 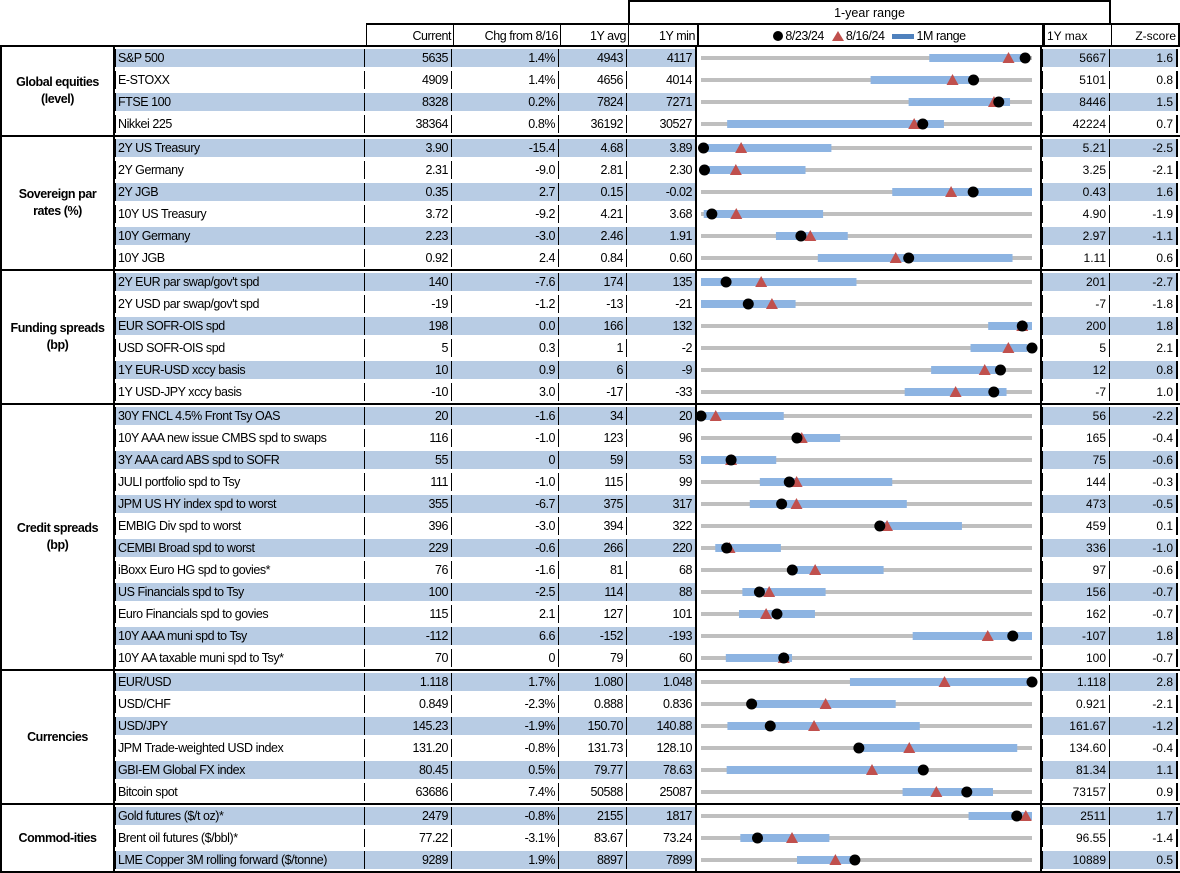 What do you see at coordinates (1143, 816) in the screenshot?
I see `z-score: 1.7` at bounding box center [1143, 816].